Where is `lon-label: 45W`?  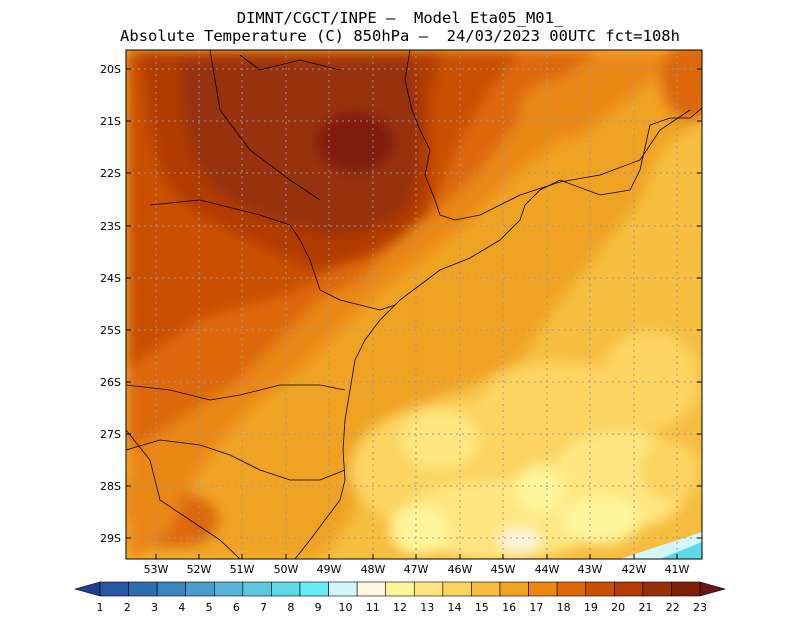 lon-label: 45W is located at coordinates (503, 569).